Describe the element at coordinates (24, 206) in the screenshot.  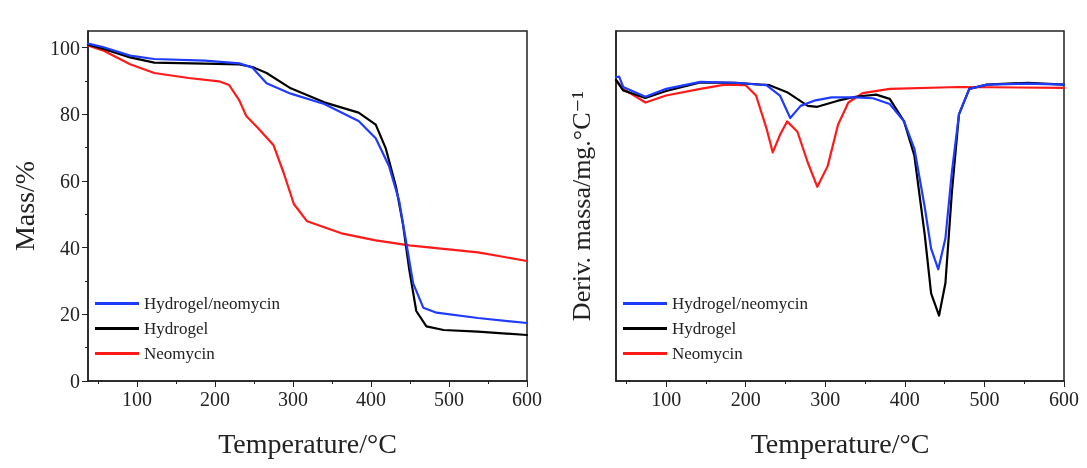
I see `y-axis-title: Mass/%` at that location.